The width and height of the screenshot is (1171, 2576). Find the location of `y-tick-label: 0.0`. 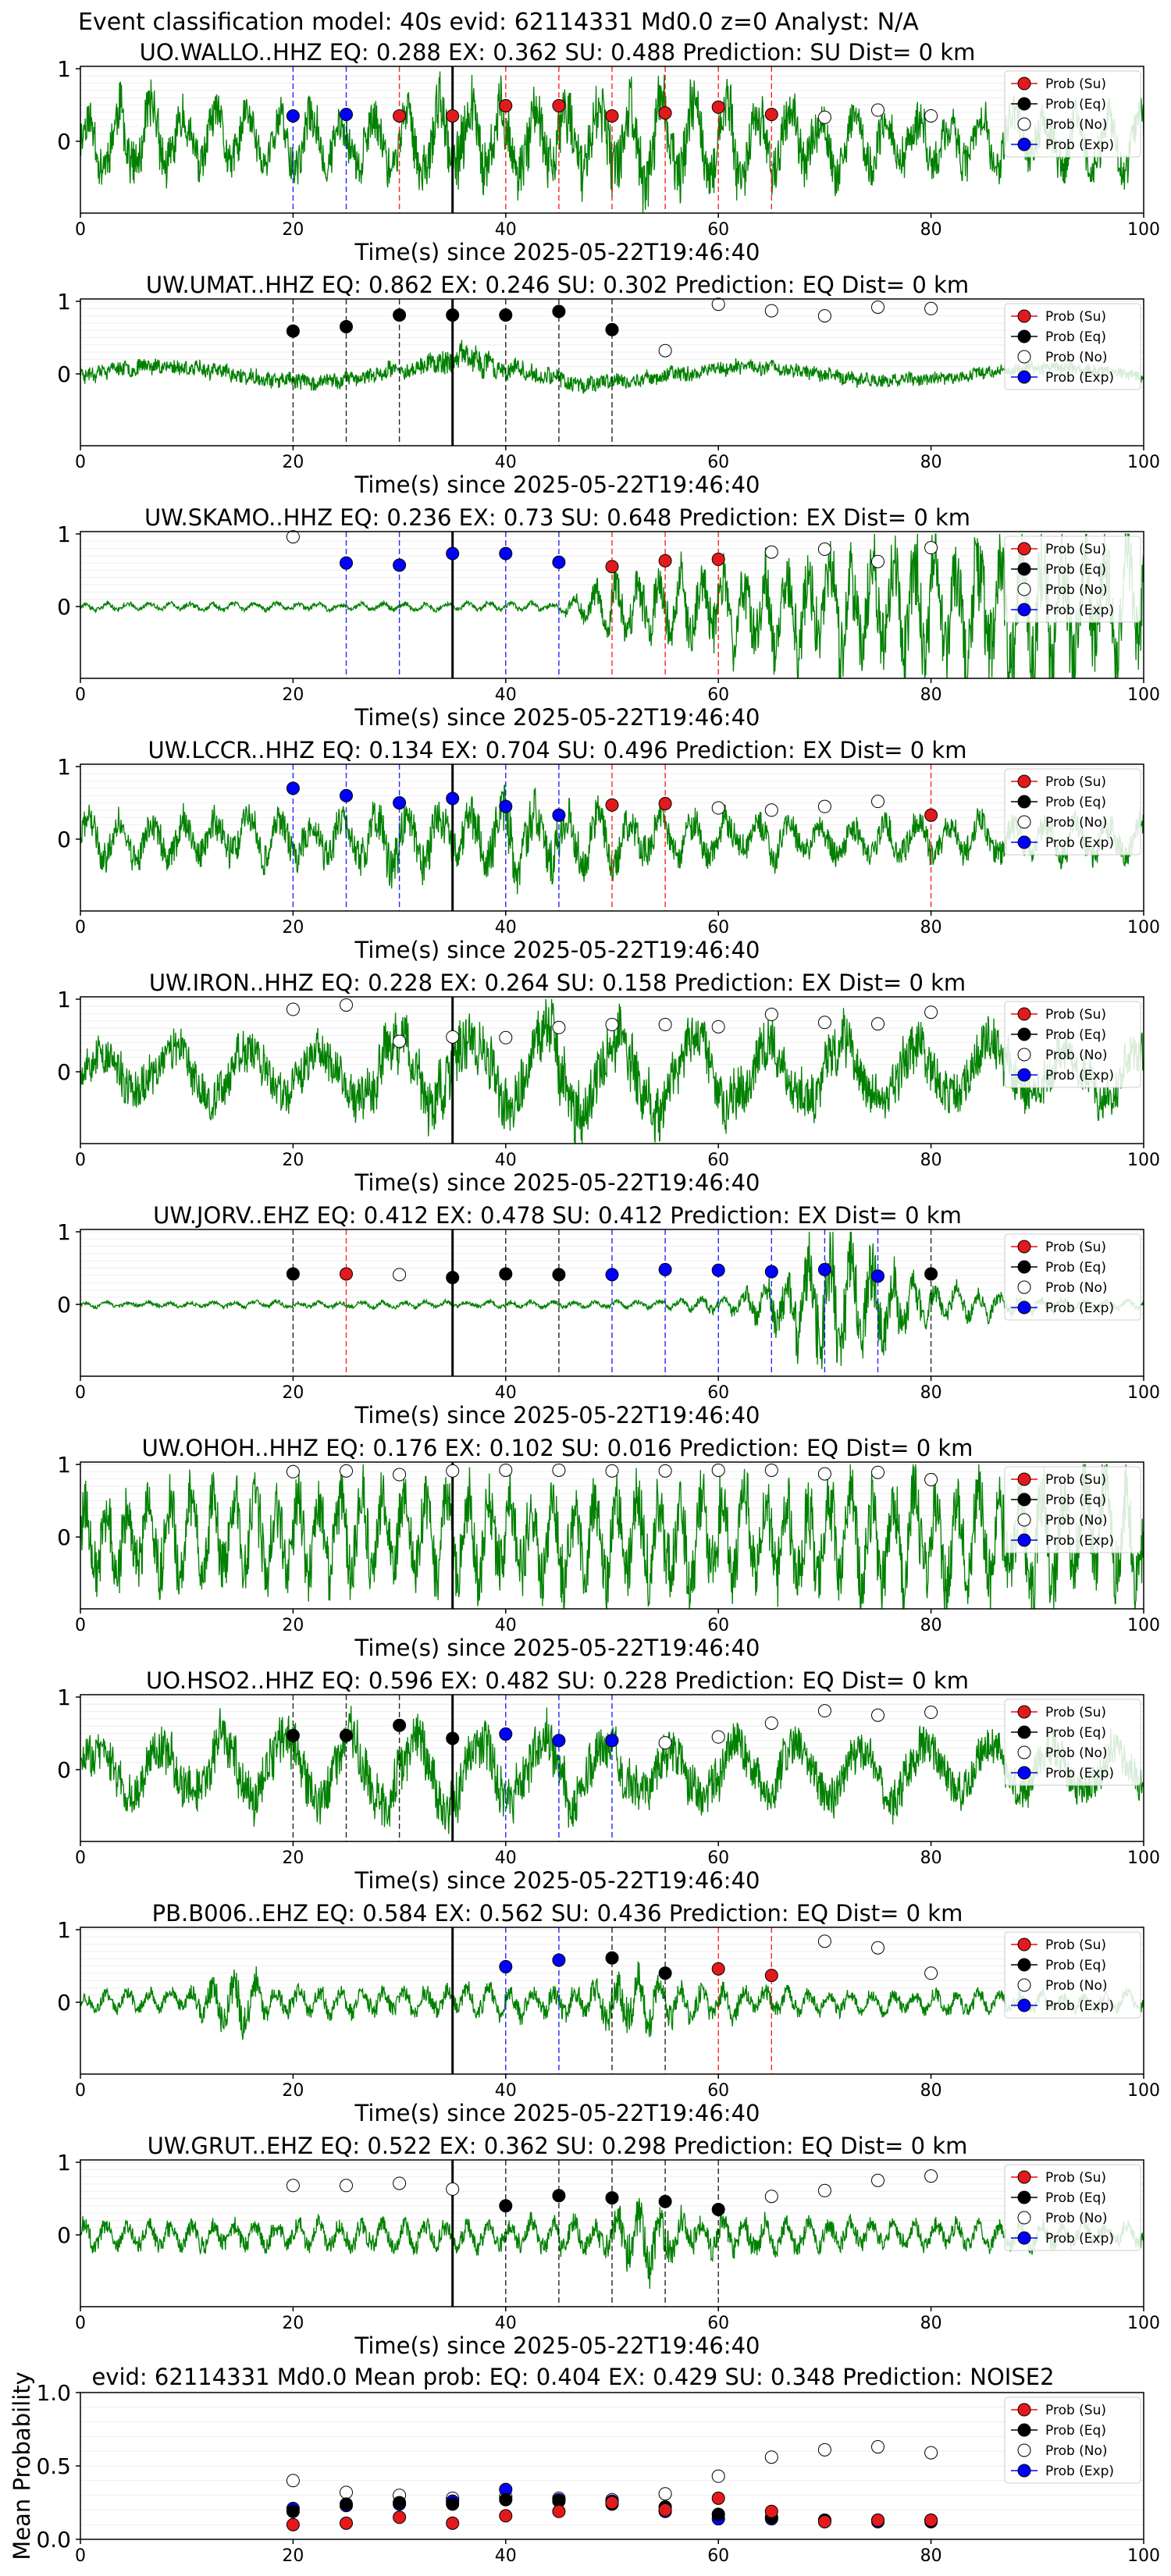

y-tick-label: 0.0 is located at coordinates (54, 2540).